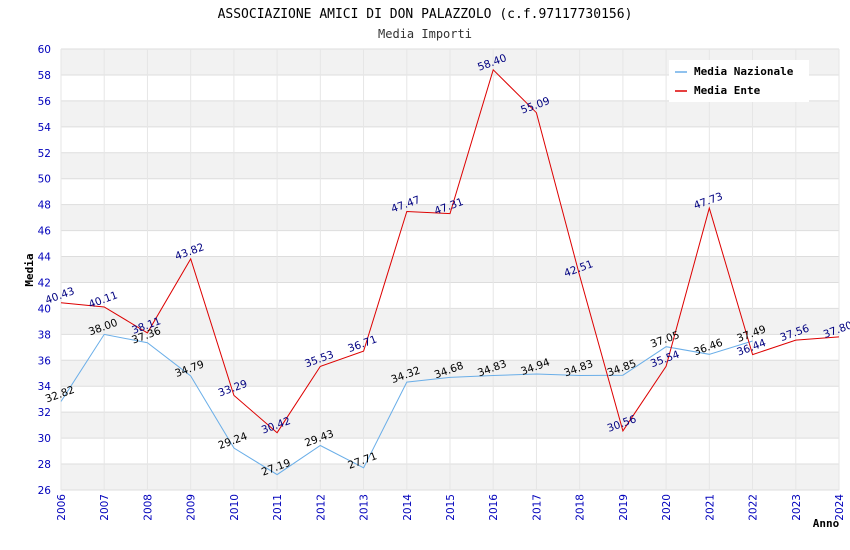 The image size is (850, 550). What do you see at coordinates (45, 102) in the screenshot?
I see `y-tick-label: 56` at bounding box center [45, 102].